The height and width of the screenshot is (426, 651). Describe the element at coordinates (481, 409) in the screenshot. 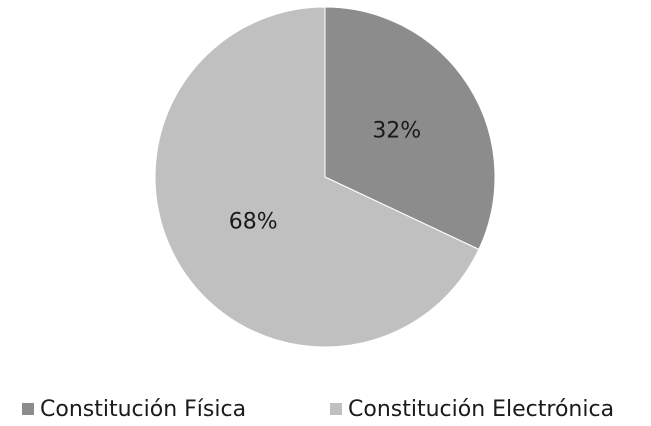

I see `legend-label: Constitución Electrónica` at that location.